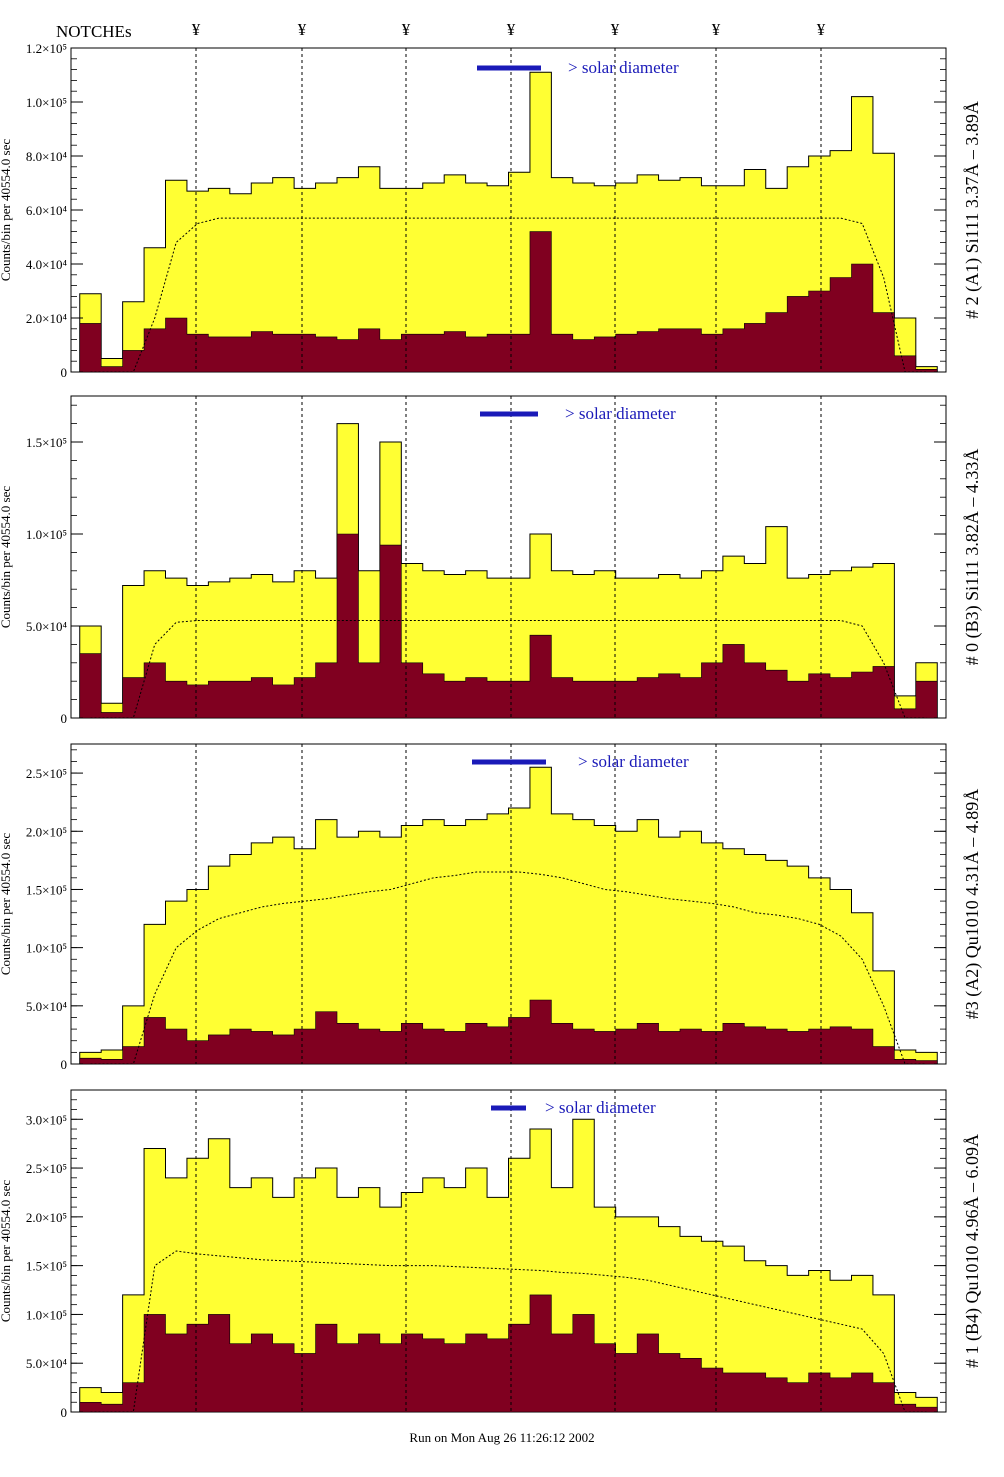  I want to click on run-timestamp: Run on Mon Aug 26 11:26:12 2002, so click(502, 1437).